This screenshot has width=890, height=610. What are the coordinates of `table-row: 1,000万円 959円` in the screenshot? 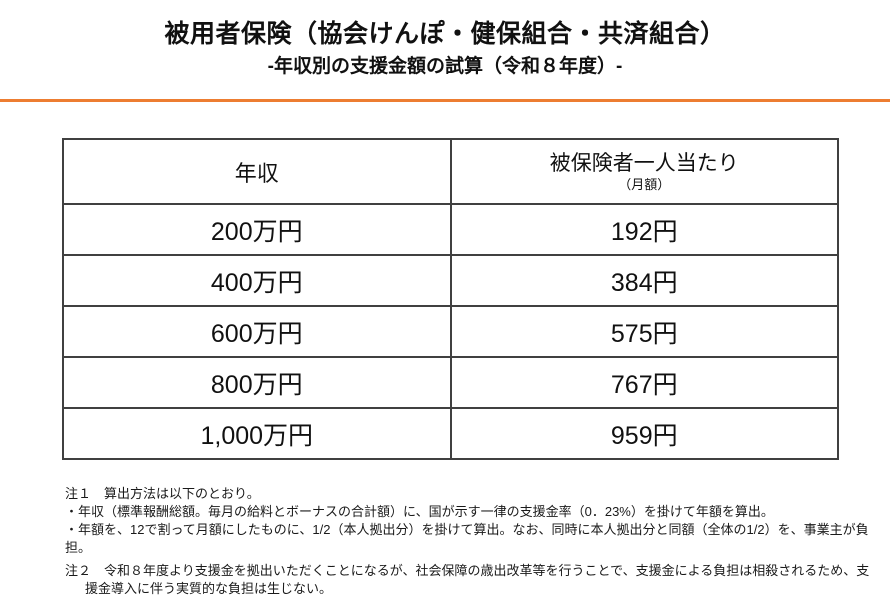 It's located at (450, 433).